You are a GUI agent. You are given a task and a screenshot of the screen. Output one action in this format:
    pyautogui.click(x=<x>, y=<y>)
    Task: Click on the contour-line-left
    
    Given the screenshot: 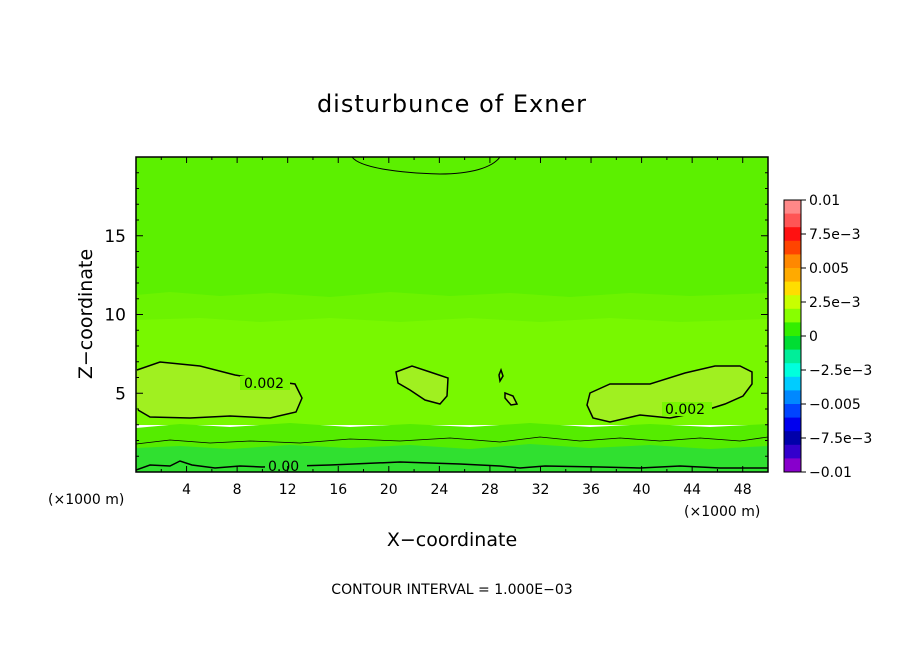 What is the action you would take?
    pyautogui.click(x=219, y=390)
    